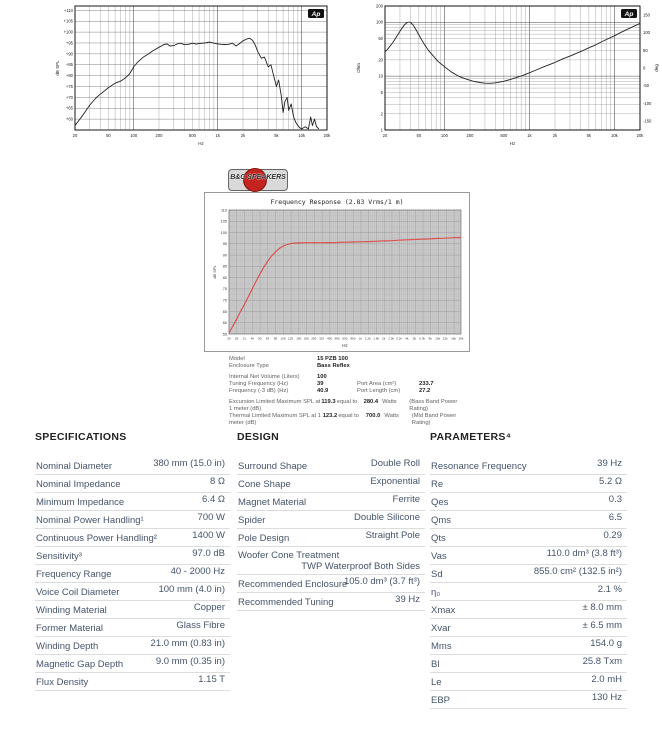 This screenshot has width=662, height=738. Describe the element at coordinates (191, 589) in the screenshot. I see `row-value: 100 mm (4.0 in)` at that location.